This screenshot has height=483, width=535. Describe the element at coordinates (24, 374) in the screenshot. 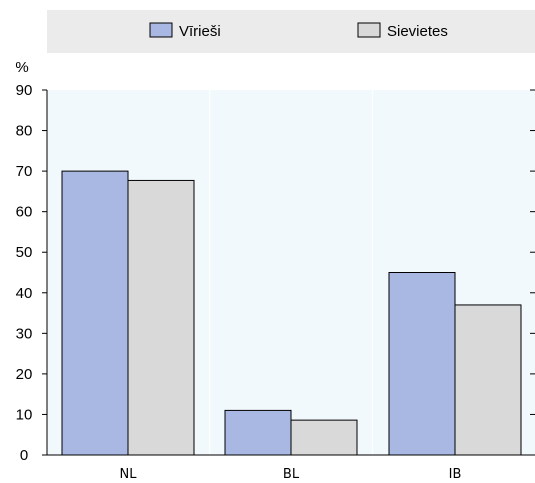

I see `y-tick-label: 20` at that location.